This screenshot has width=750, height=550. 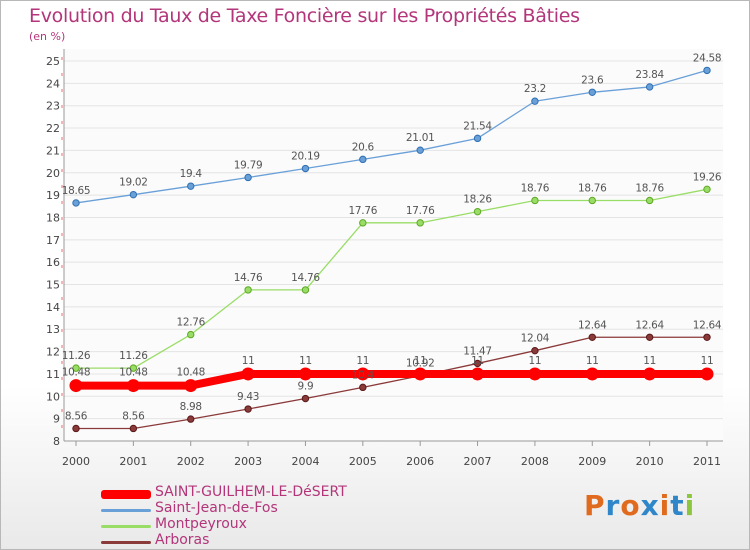 I want to click on logo-letter: o, so click(x=630, y=505).